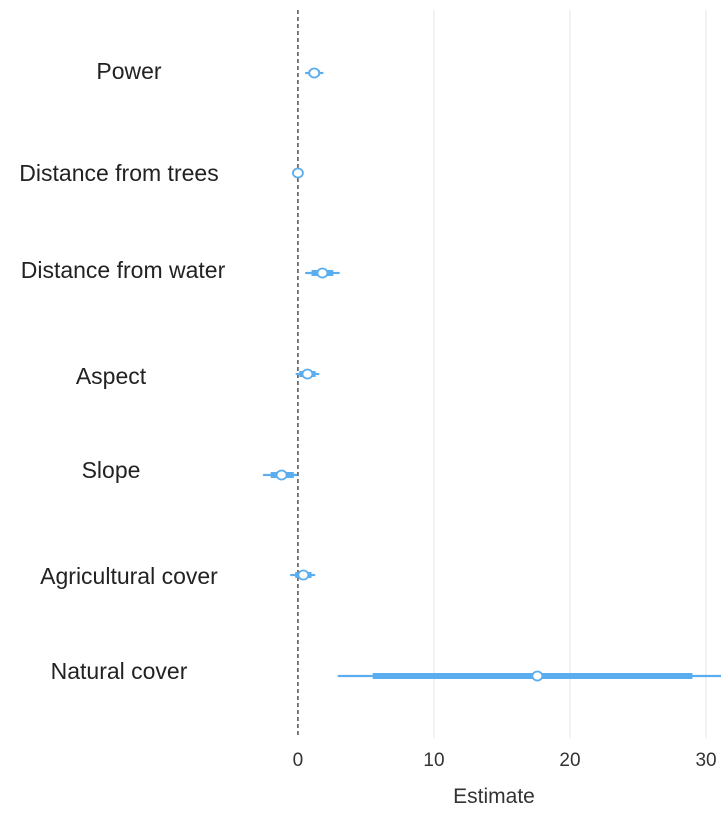 The width and height of the screenshot is (721, 813). What do you see at coordinates (298, 173) in the screenshot?
I see `estimate-point-distance-from-trees` at bounding box center [298, 173].